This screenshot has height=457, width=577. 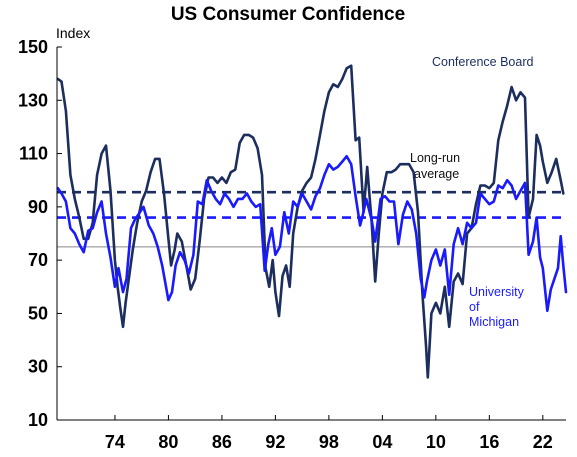 What do you see at coordinates (38, 313) in the screenshot?
I see `y-tick-label: 50` at bounding box center [38, 313].